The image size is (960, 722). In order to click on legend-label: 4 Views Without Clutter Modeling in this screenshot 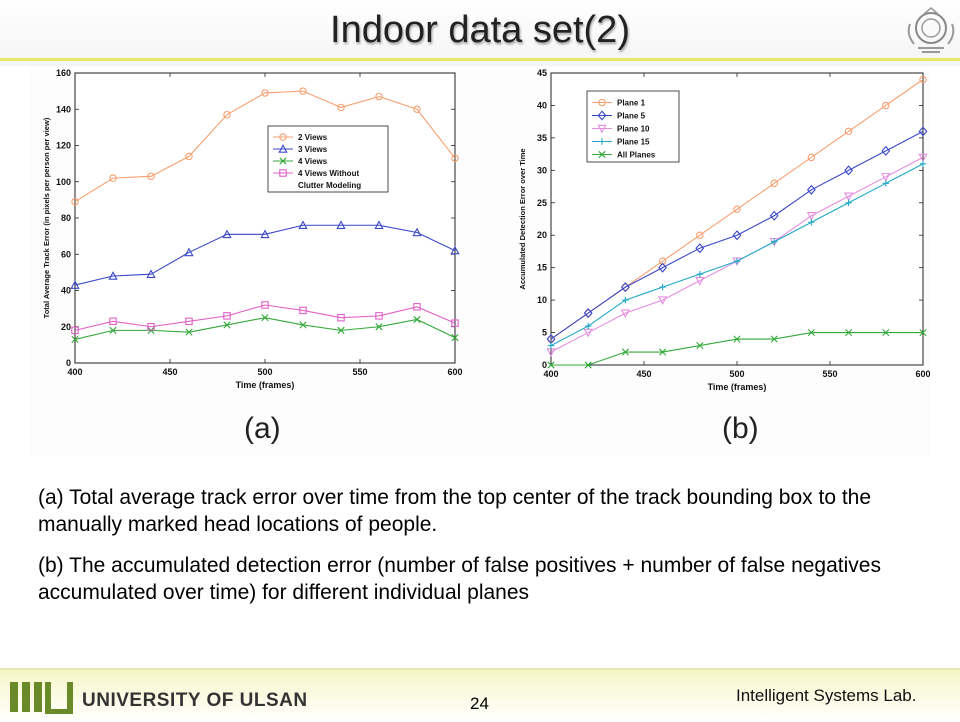, I will do `click(329, 179)`.